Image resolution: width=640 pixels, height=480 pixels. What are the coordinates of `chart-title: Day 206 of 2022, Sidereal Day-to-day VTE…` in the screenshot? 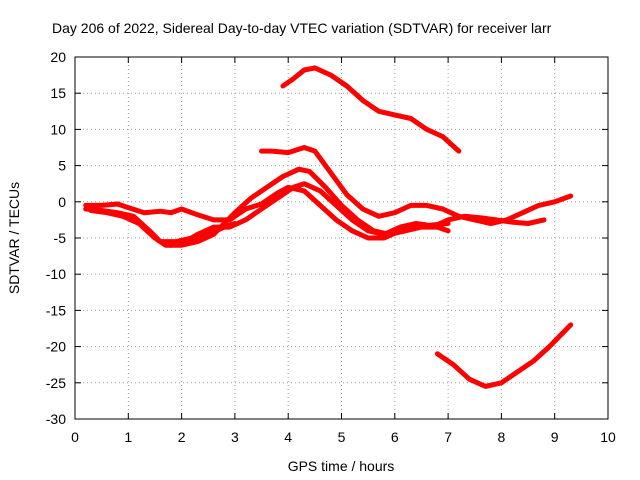 It's located at (302, 28).